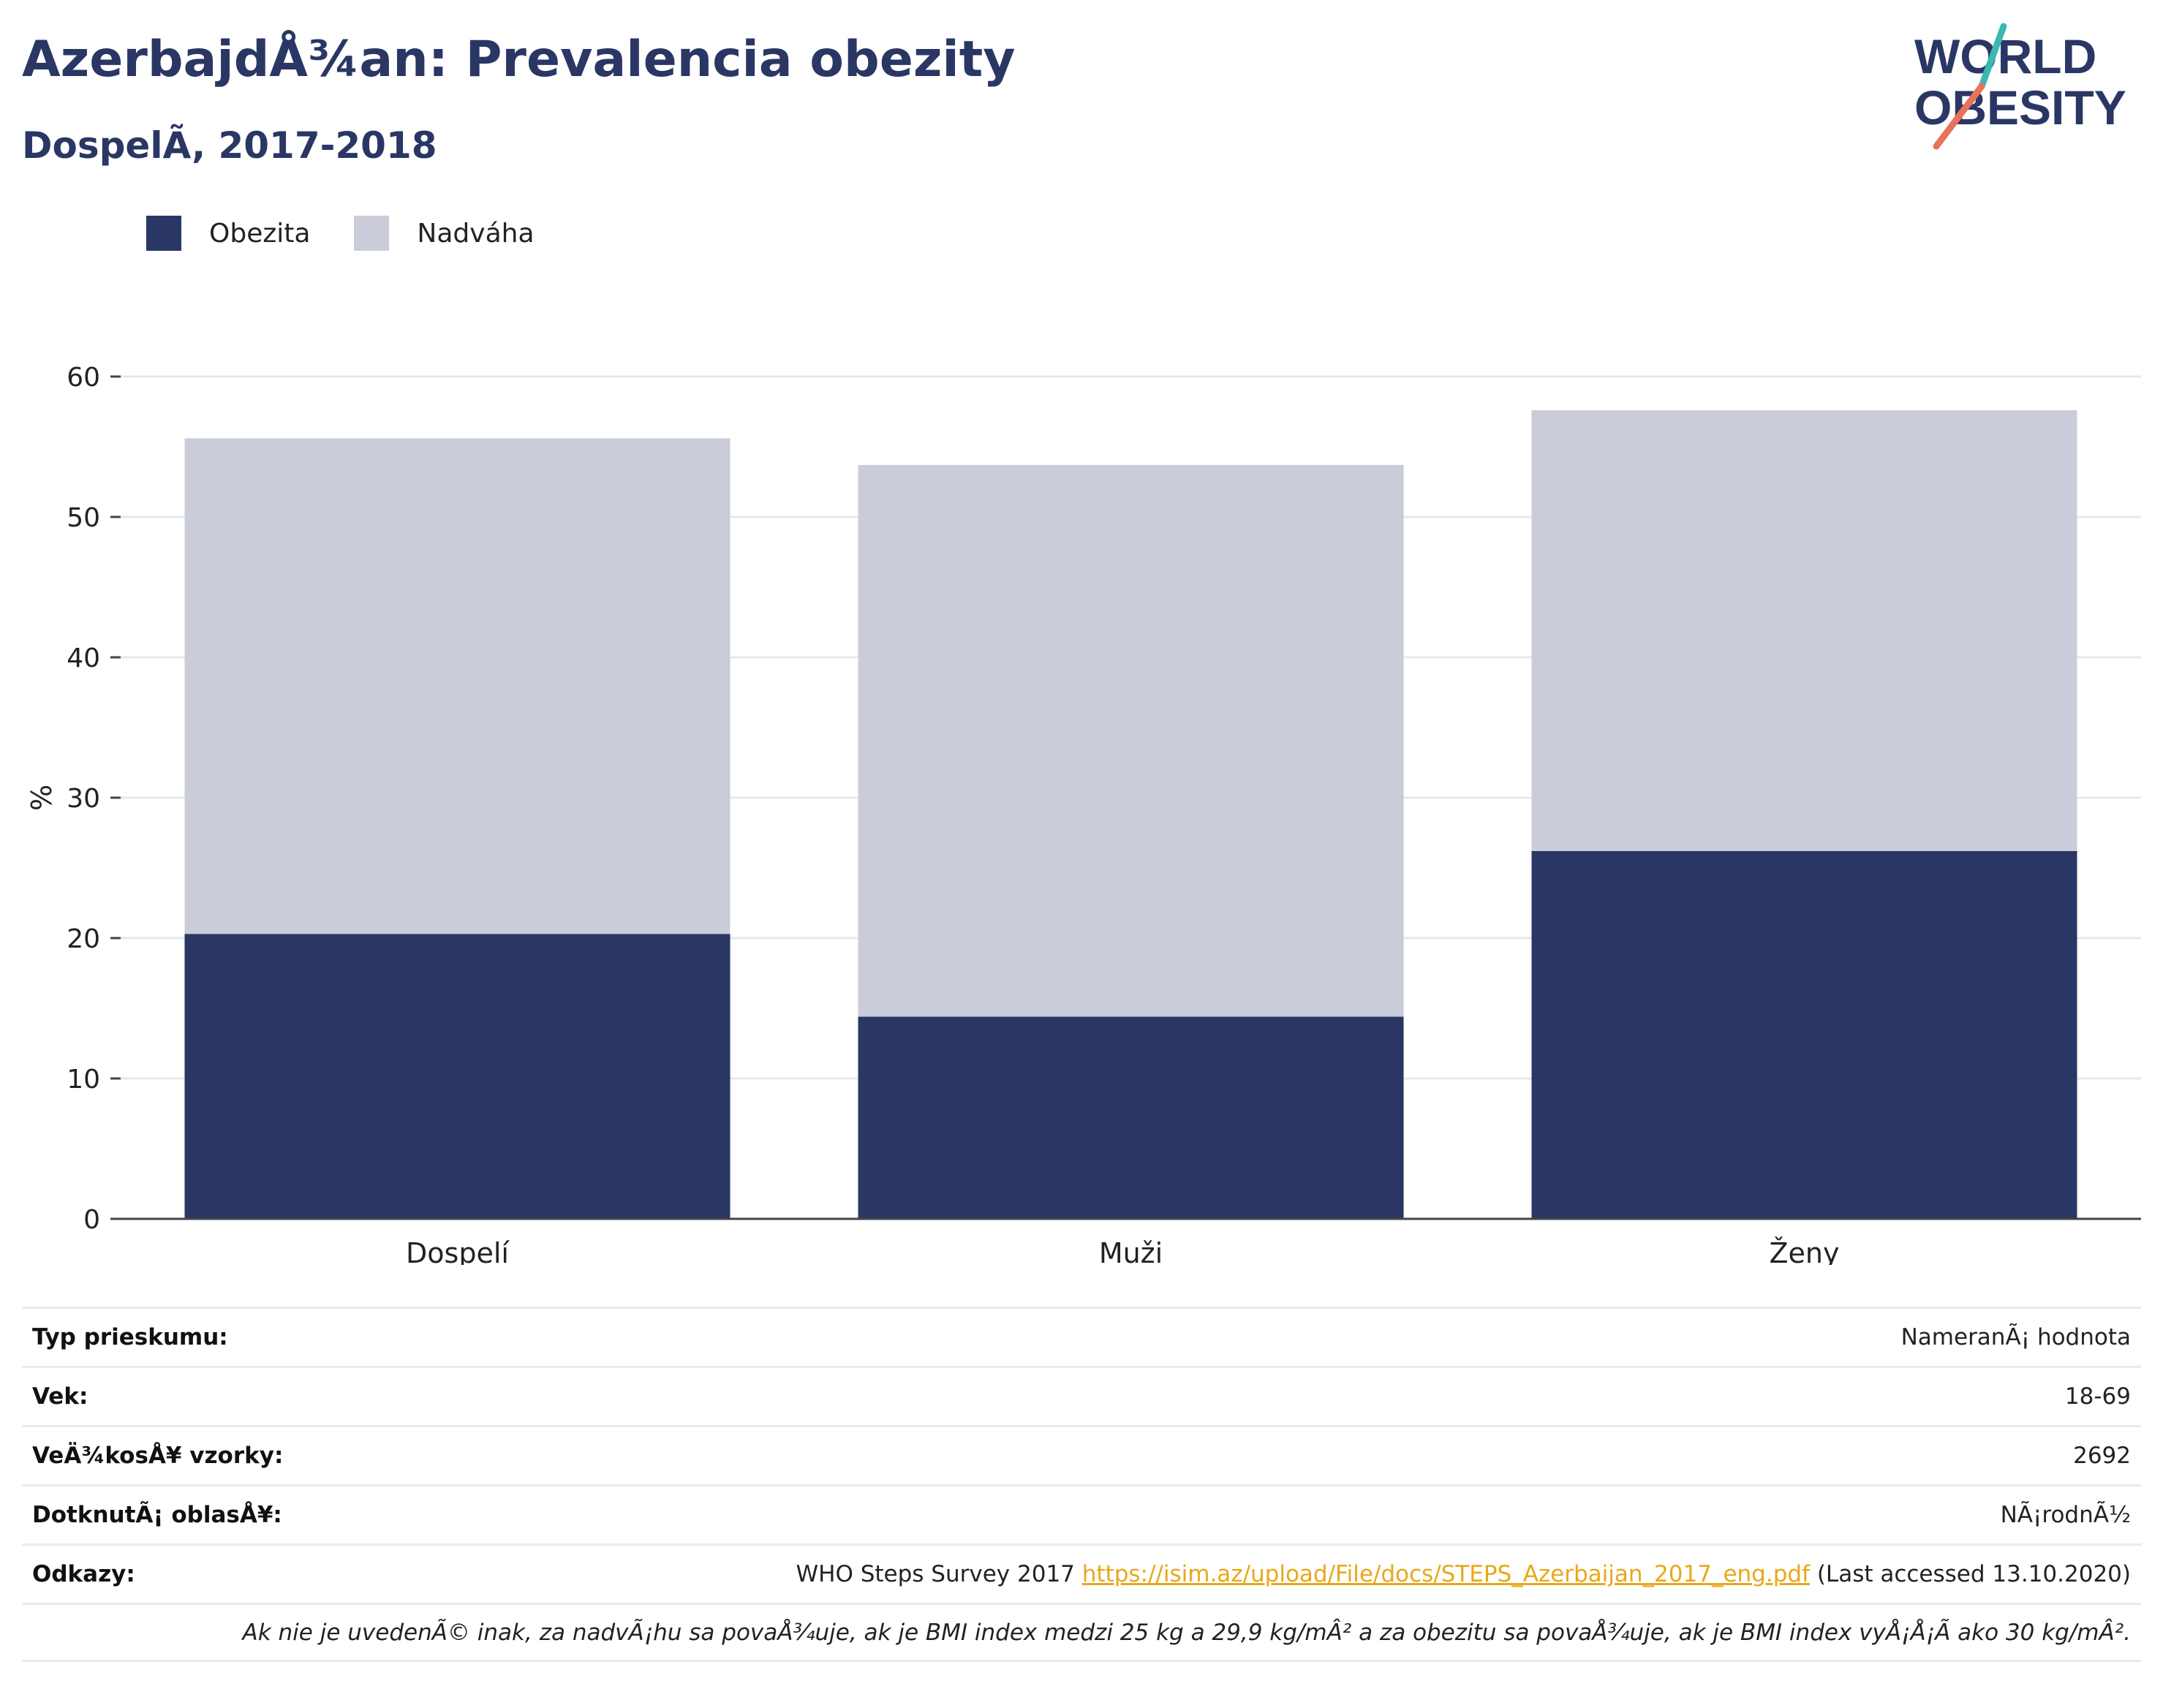  What do you see at coordinates (1973, 1574) in the screenshot?
I see `references-suffix: (Last accessed 13.10.2020)` at bounding box center [1973, 1574].